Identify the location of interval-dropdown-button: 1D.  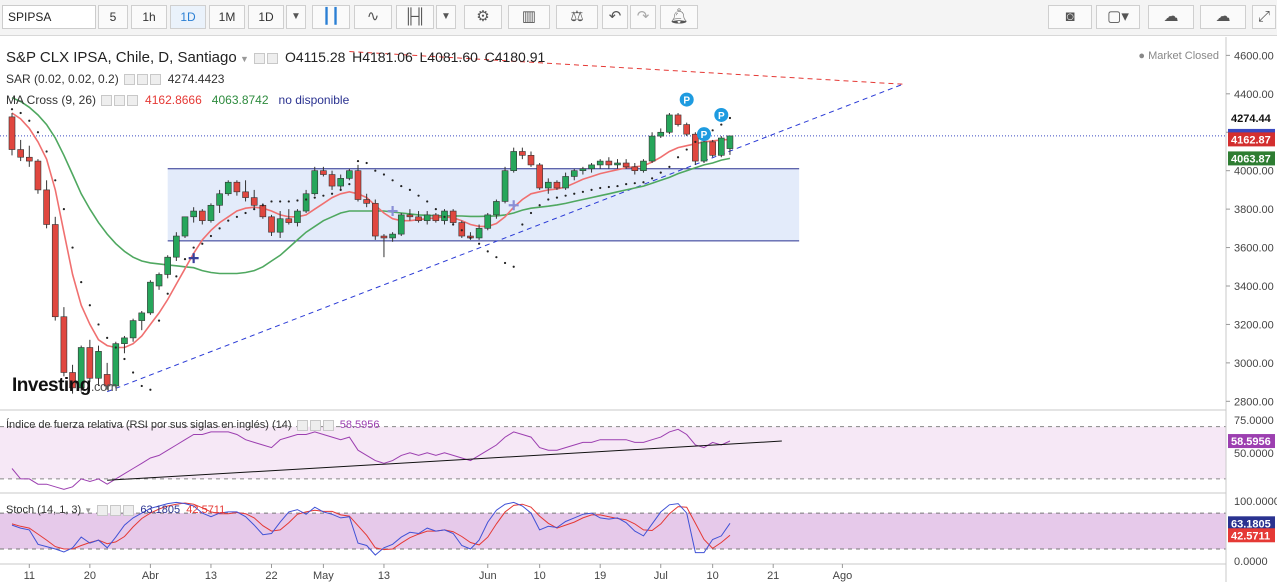
(266, 17).